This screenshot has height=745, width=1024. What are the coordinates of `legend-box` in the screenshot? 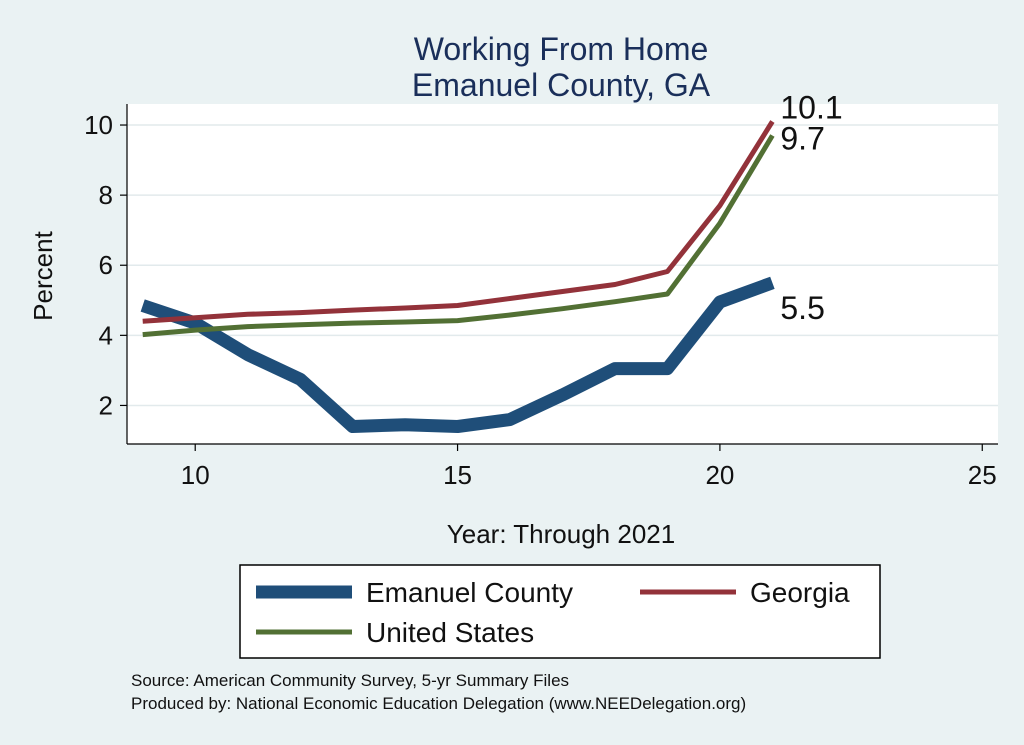 It's located at (560, 611).